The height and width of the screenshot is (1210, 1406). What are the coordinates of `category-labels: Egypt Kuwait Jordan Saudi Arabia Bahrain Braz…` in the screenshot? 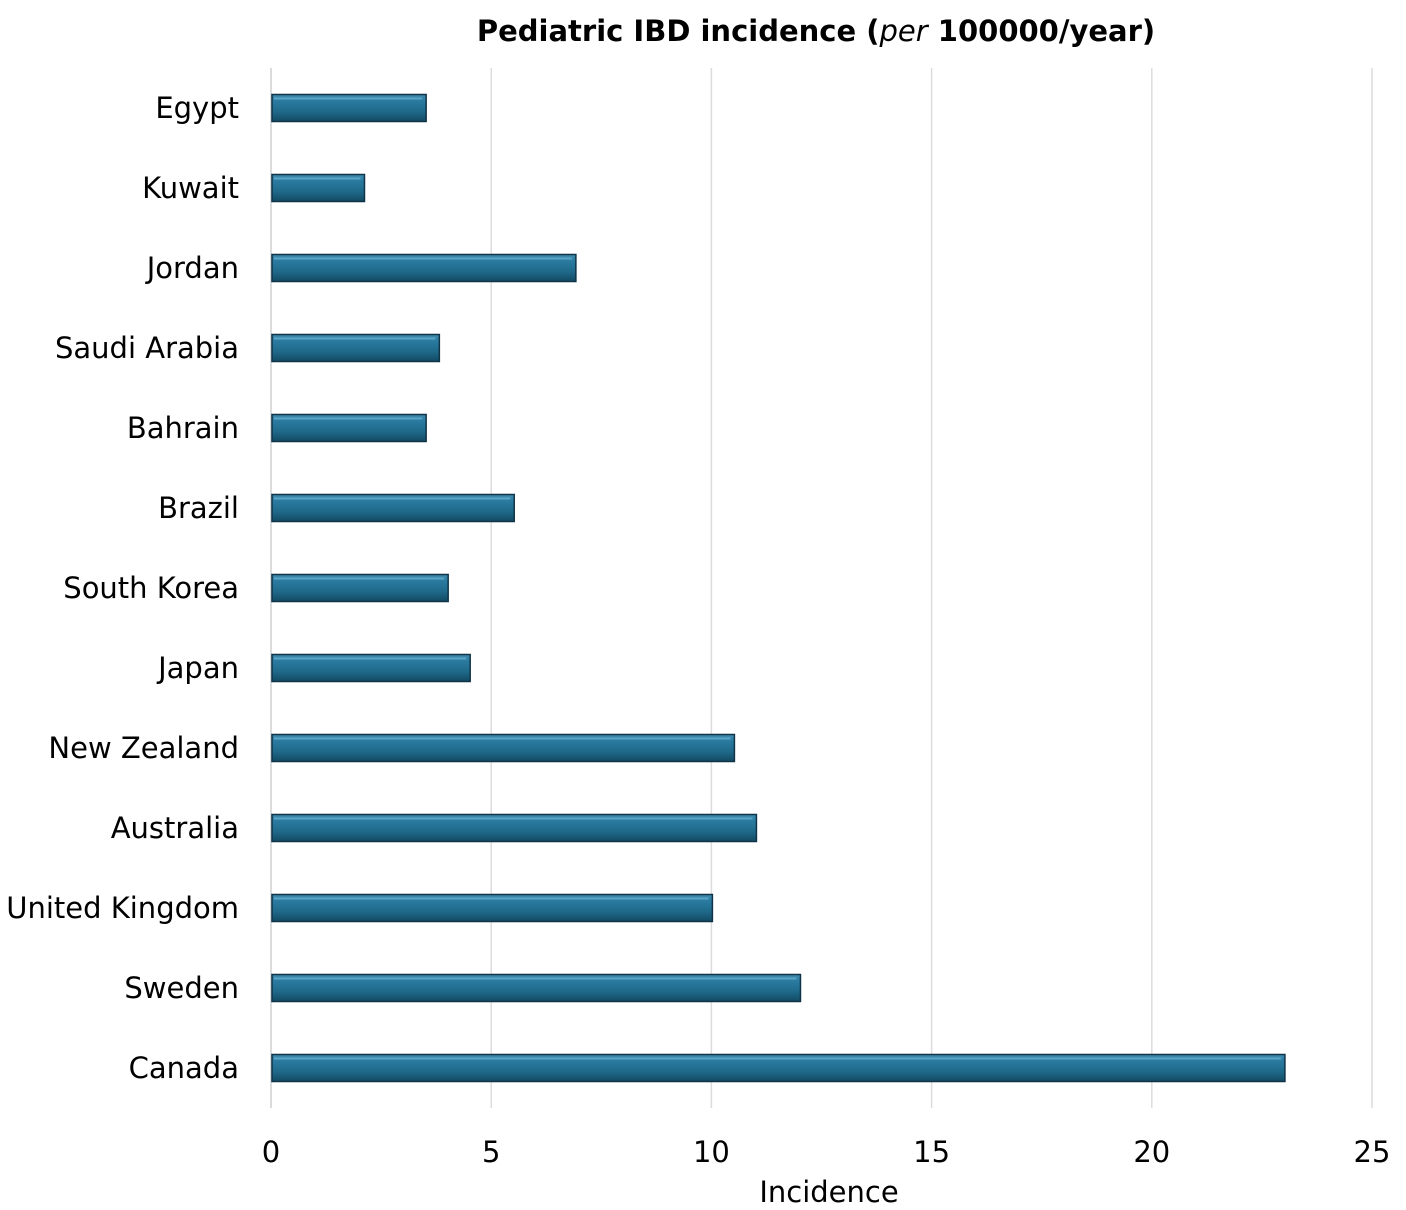 It's located at (122, 588).